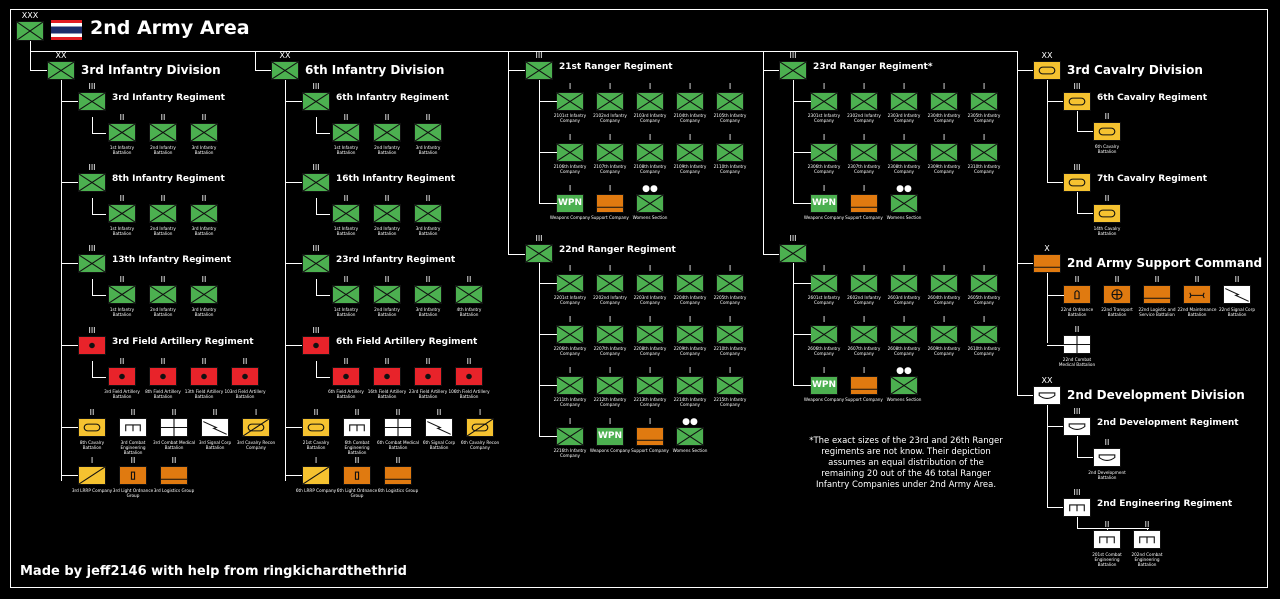 This screenshot has width=1280, height=599. I want to click on 2609th-infantry-company-caption: 2609th Infantry Company, so click(944, 351).